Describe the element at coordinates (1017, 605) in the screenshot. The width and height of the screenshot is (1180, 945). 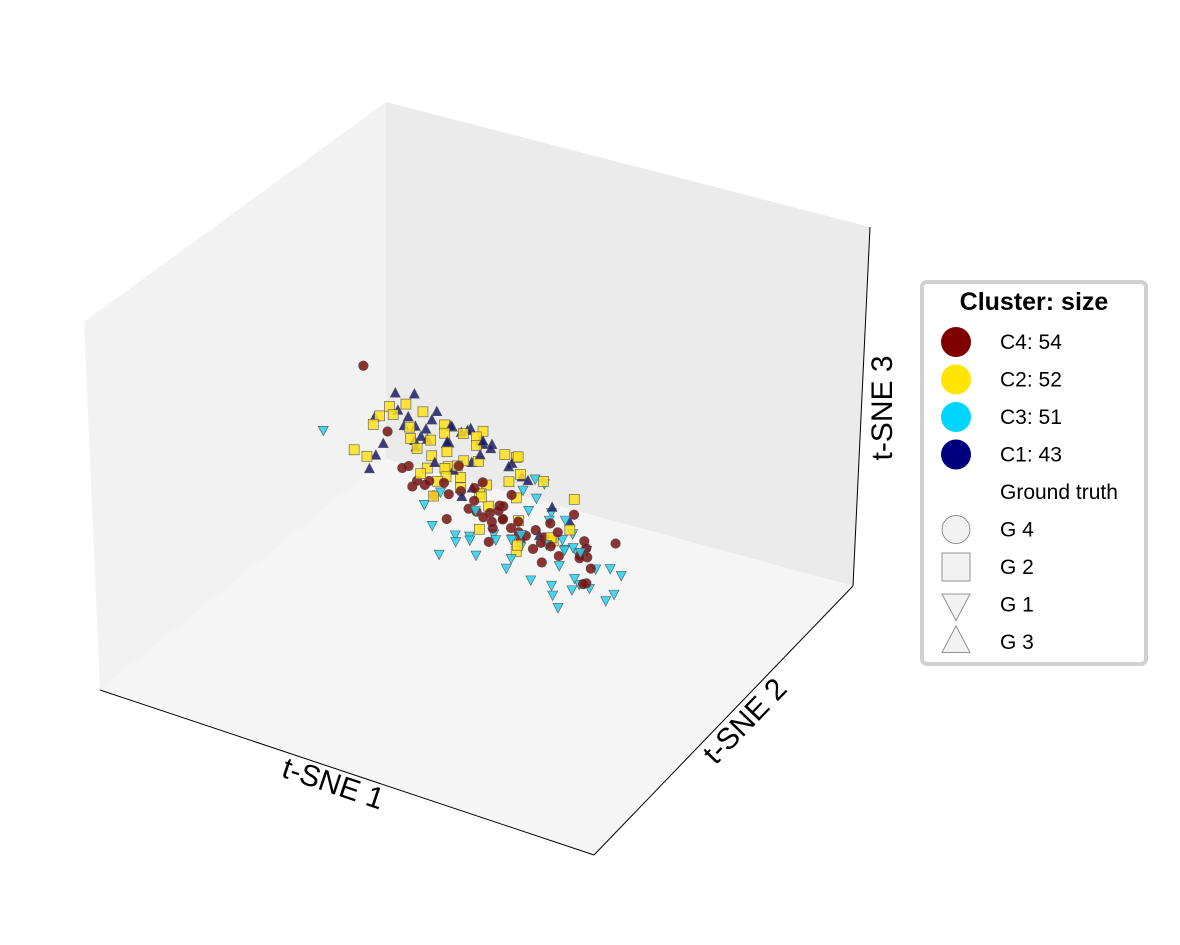
I see `legend-label-7: G 1` at that location.